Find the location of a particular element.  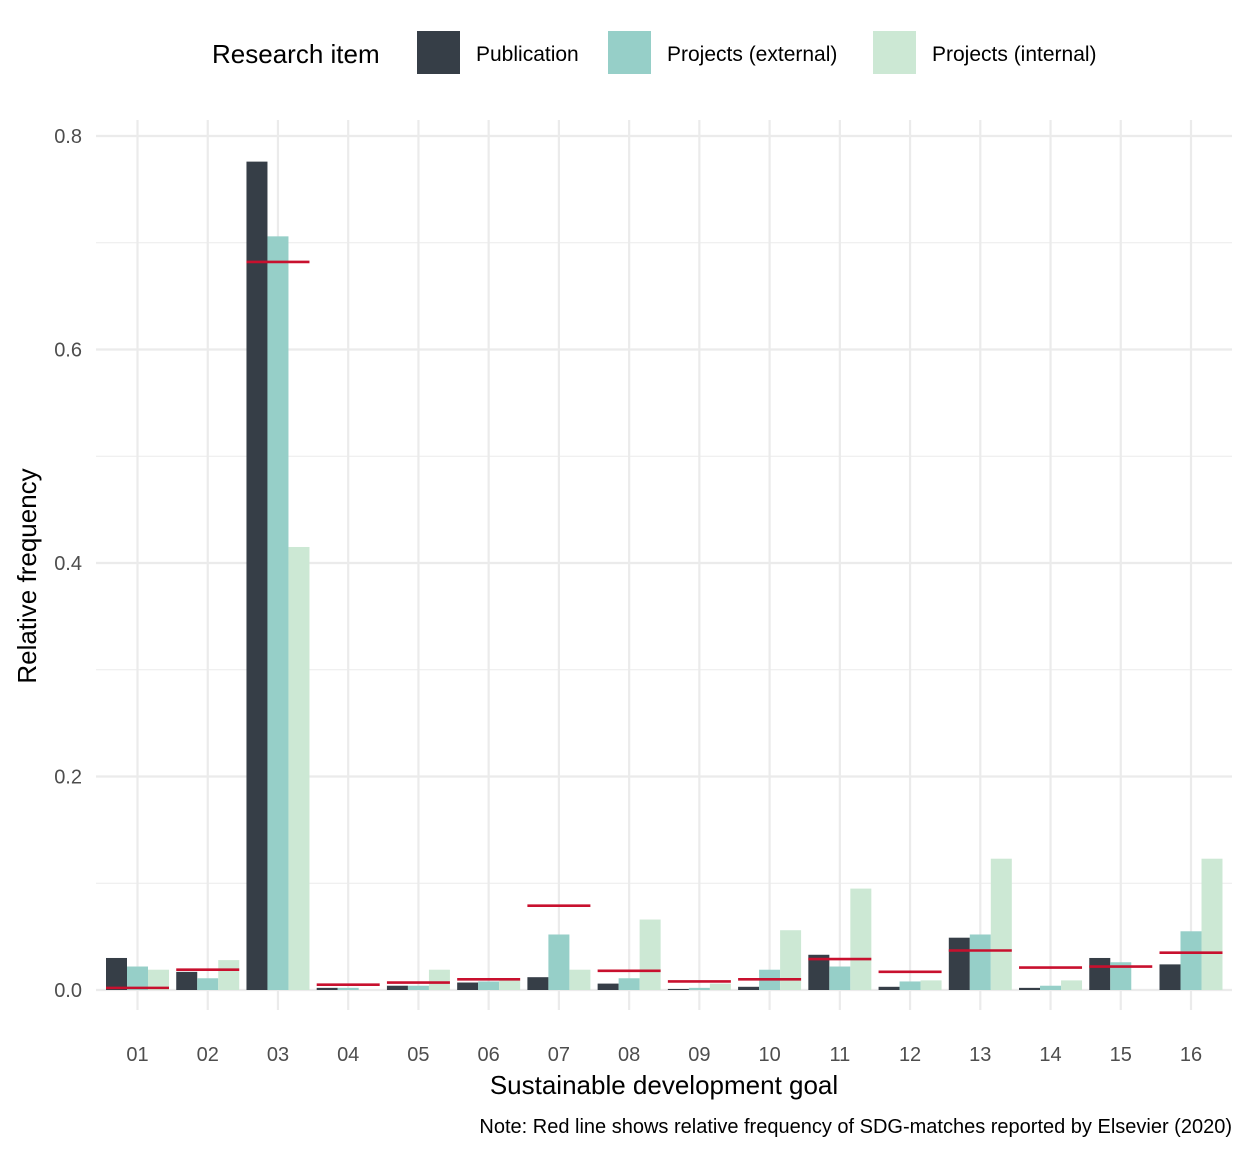

bar-projects-internal--12 is located at coordinates (931, 985).